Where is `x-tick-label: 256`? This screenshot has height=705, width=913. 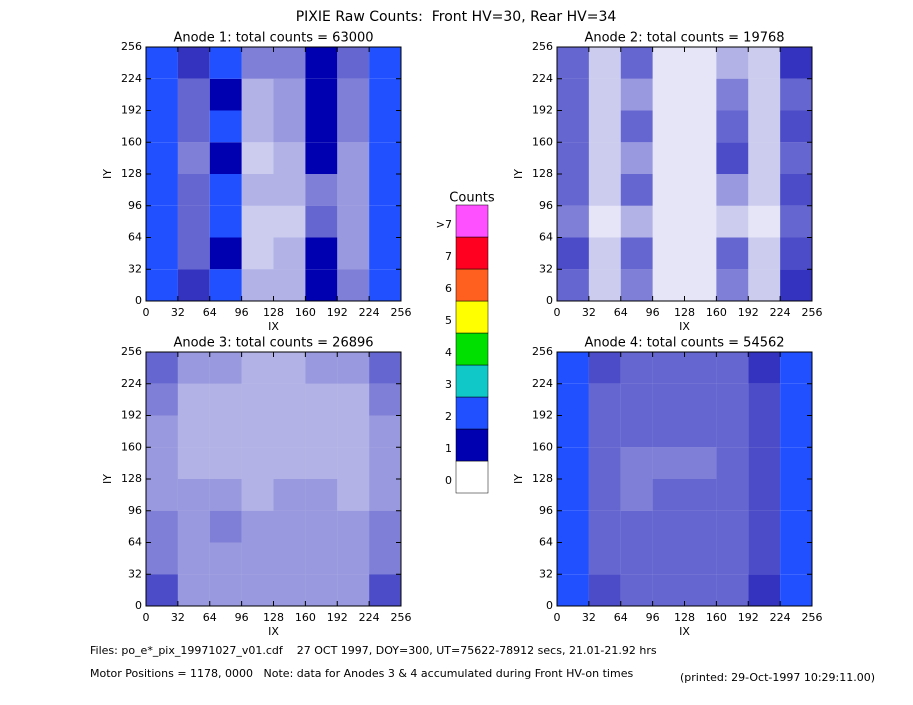
x-tick-label: 256 is located at coordinates (401, 312).